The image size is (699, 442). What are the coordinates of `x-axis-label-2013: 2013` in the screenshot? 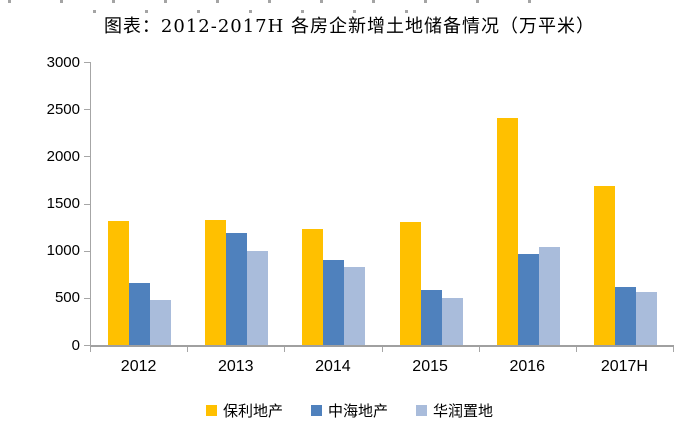 It's located at (235, 366).